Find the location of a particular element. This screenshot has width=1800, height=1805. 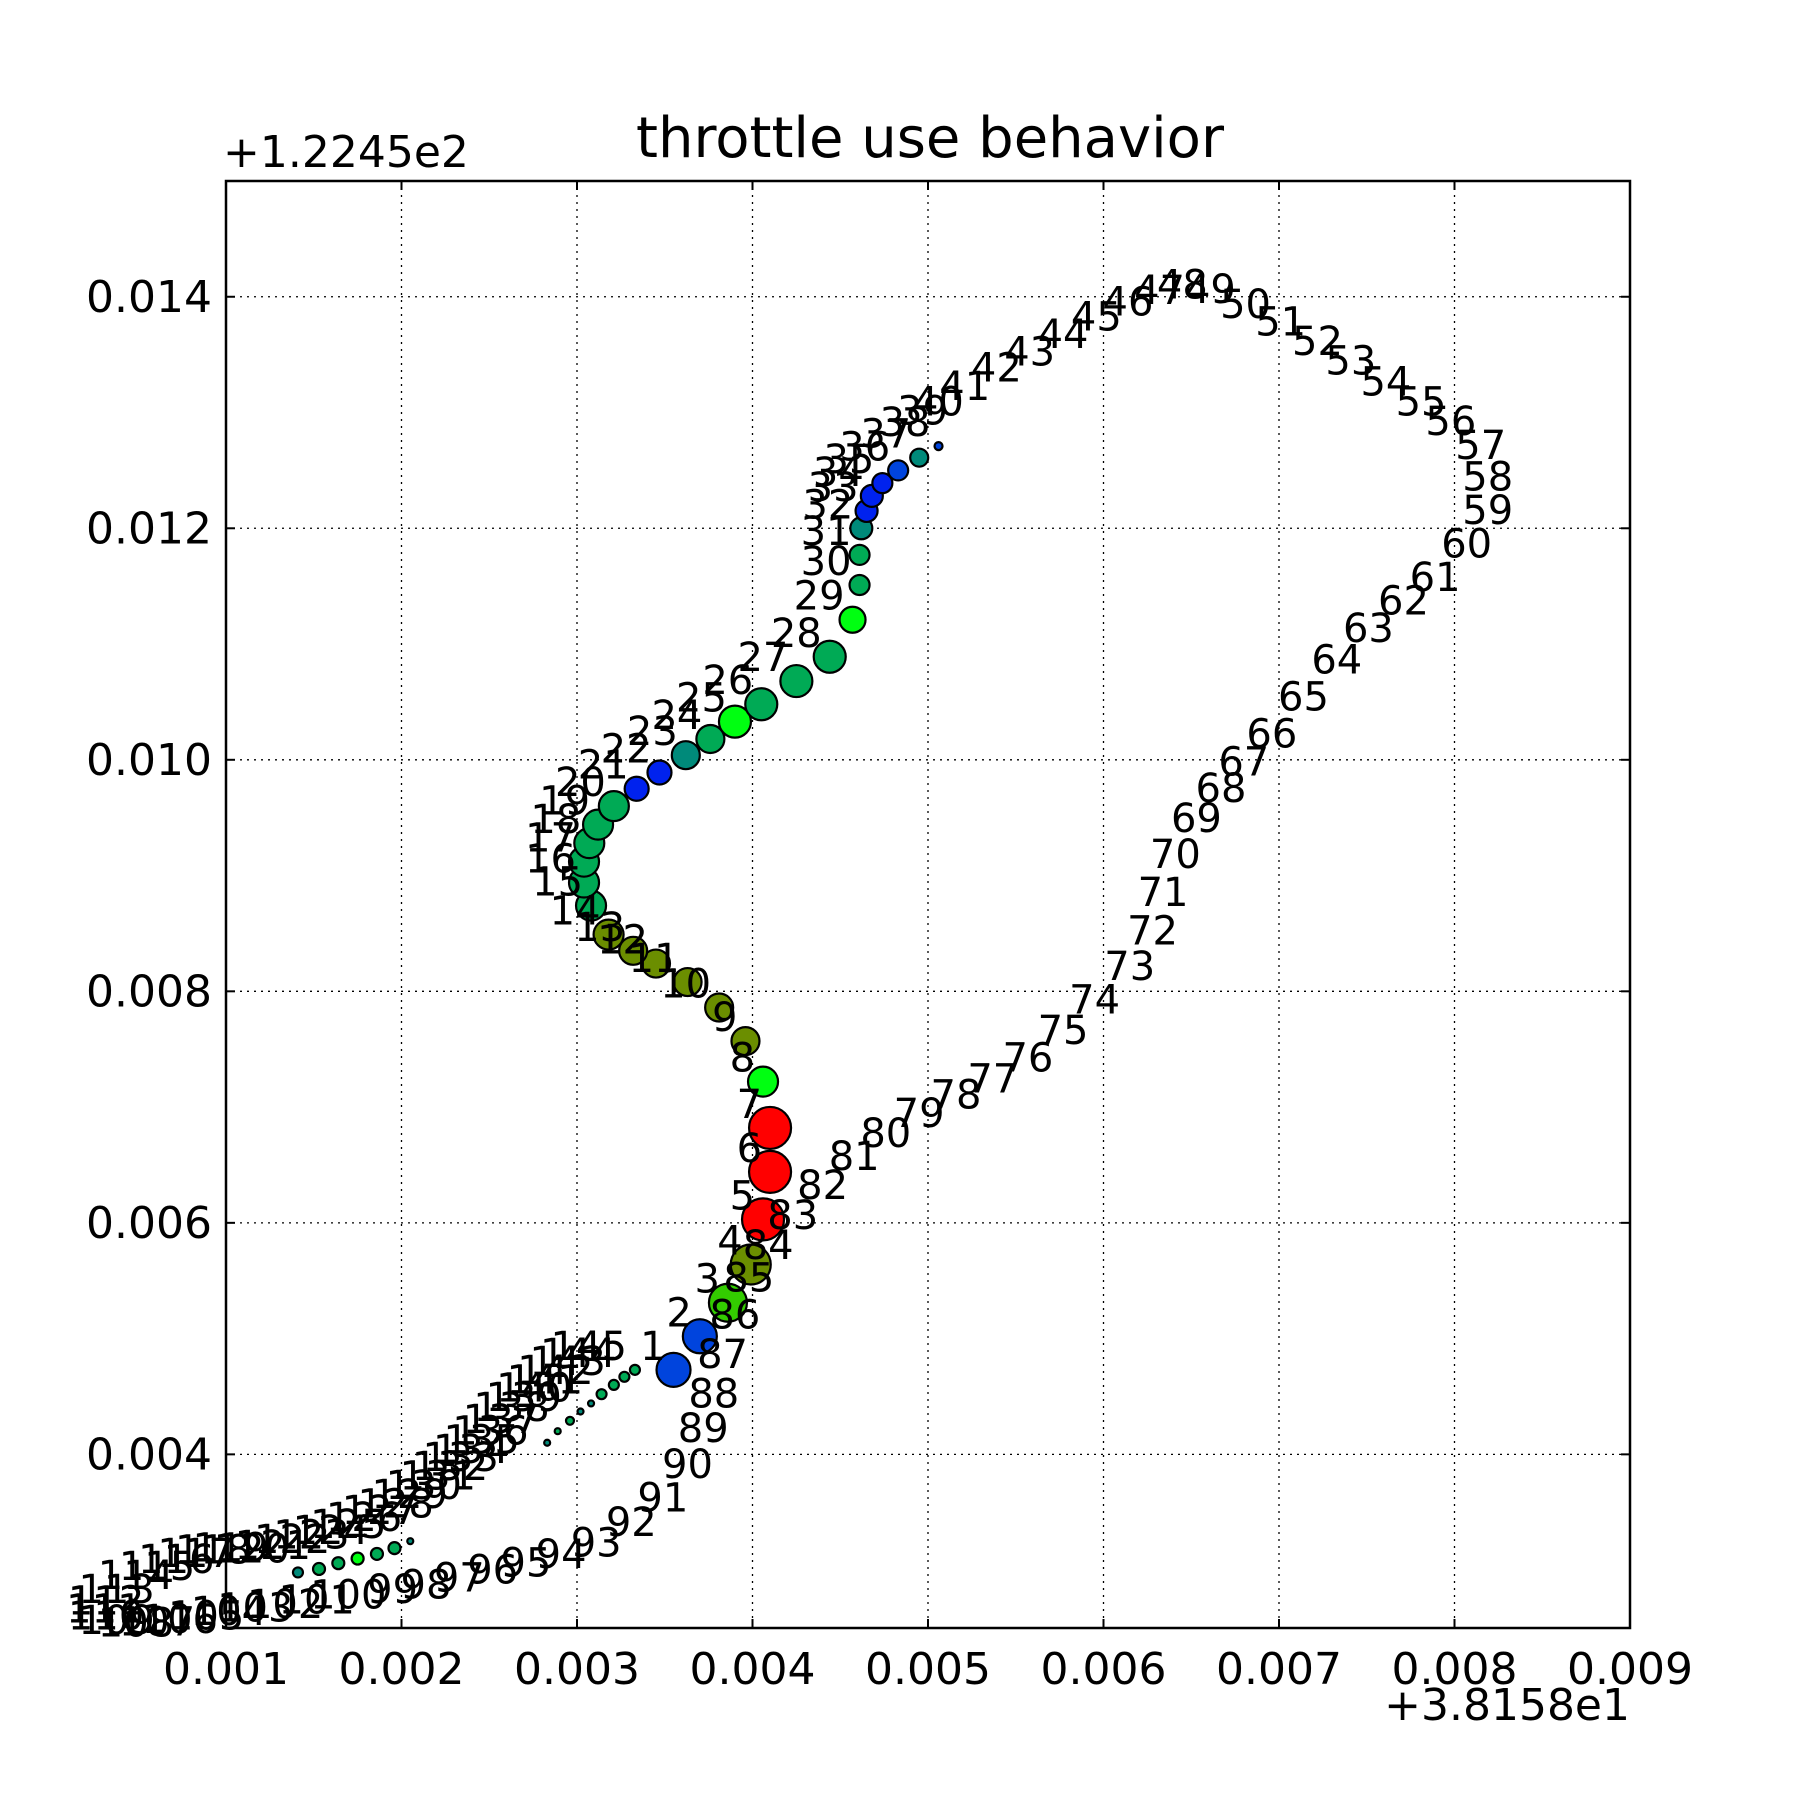

point-label: 39 is located at coordinates (922, 412).